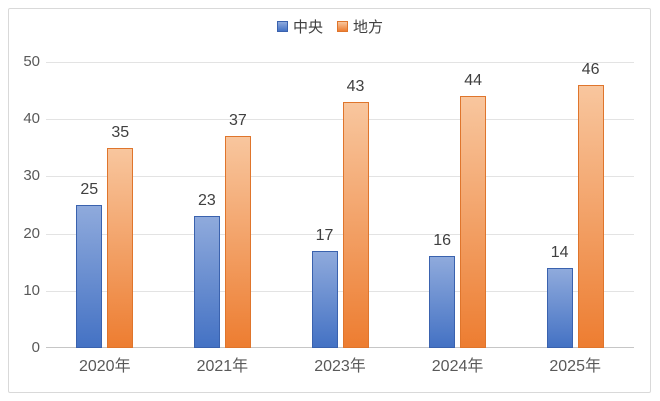  I want to click on x-axis-label: 2025年, so click(575, 366).